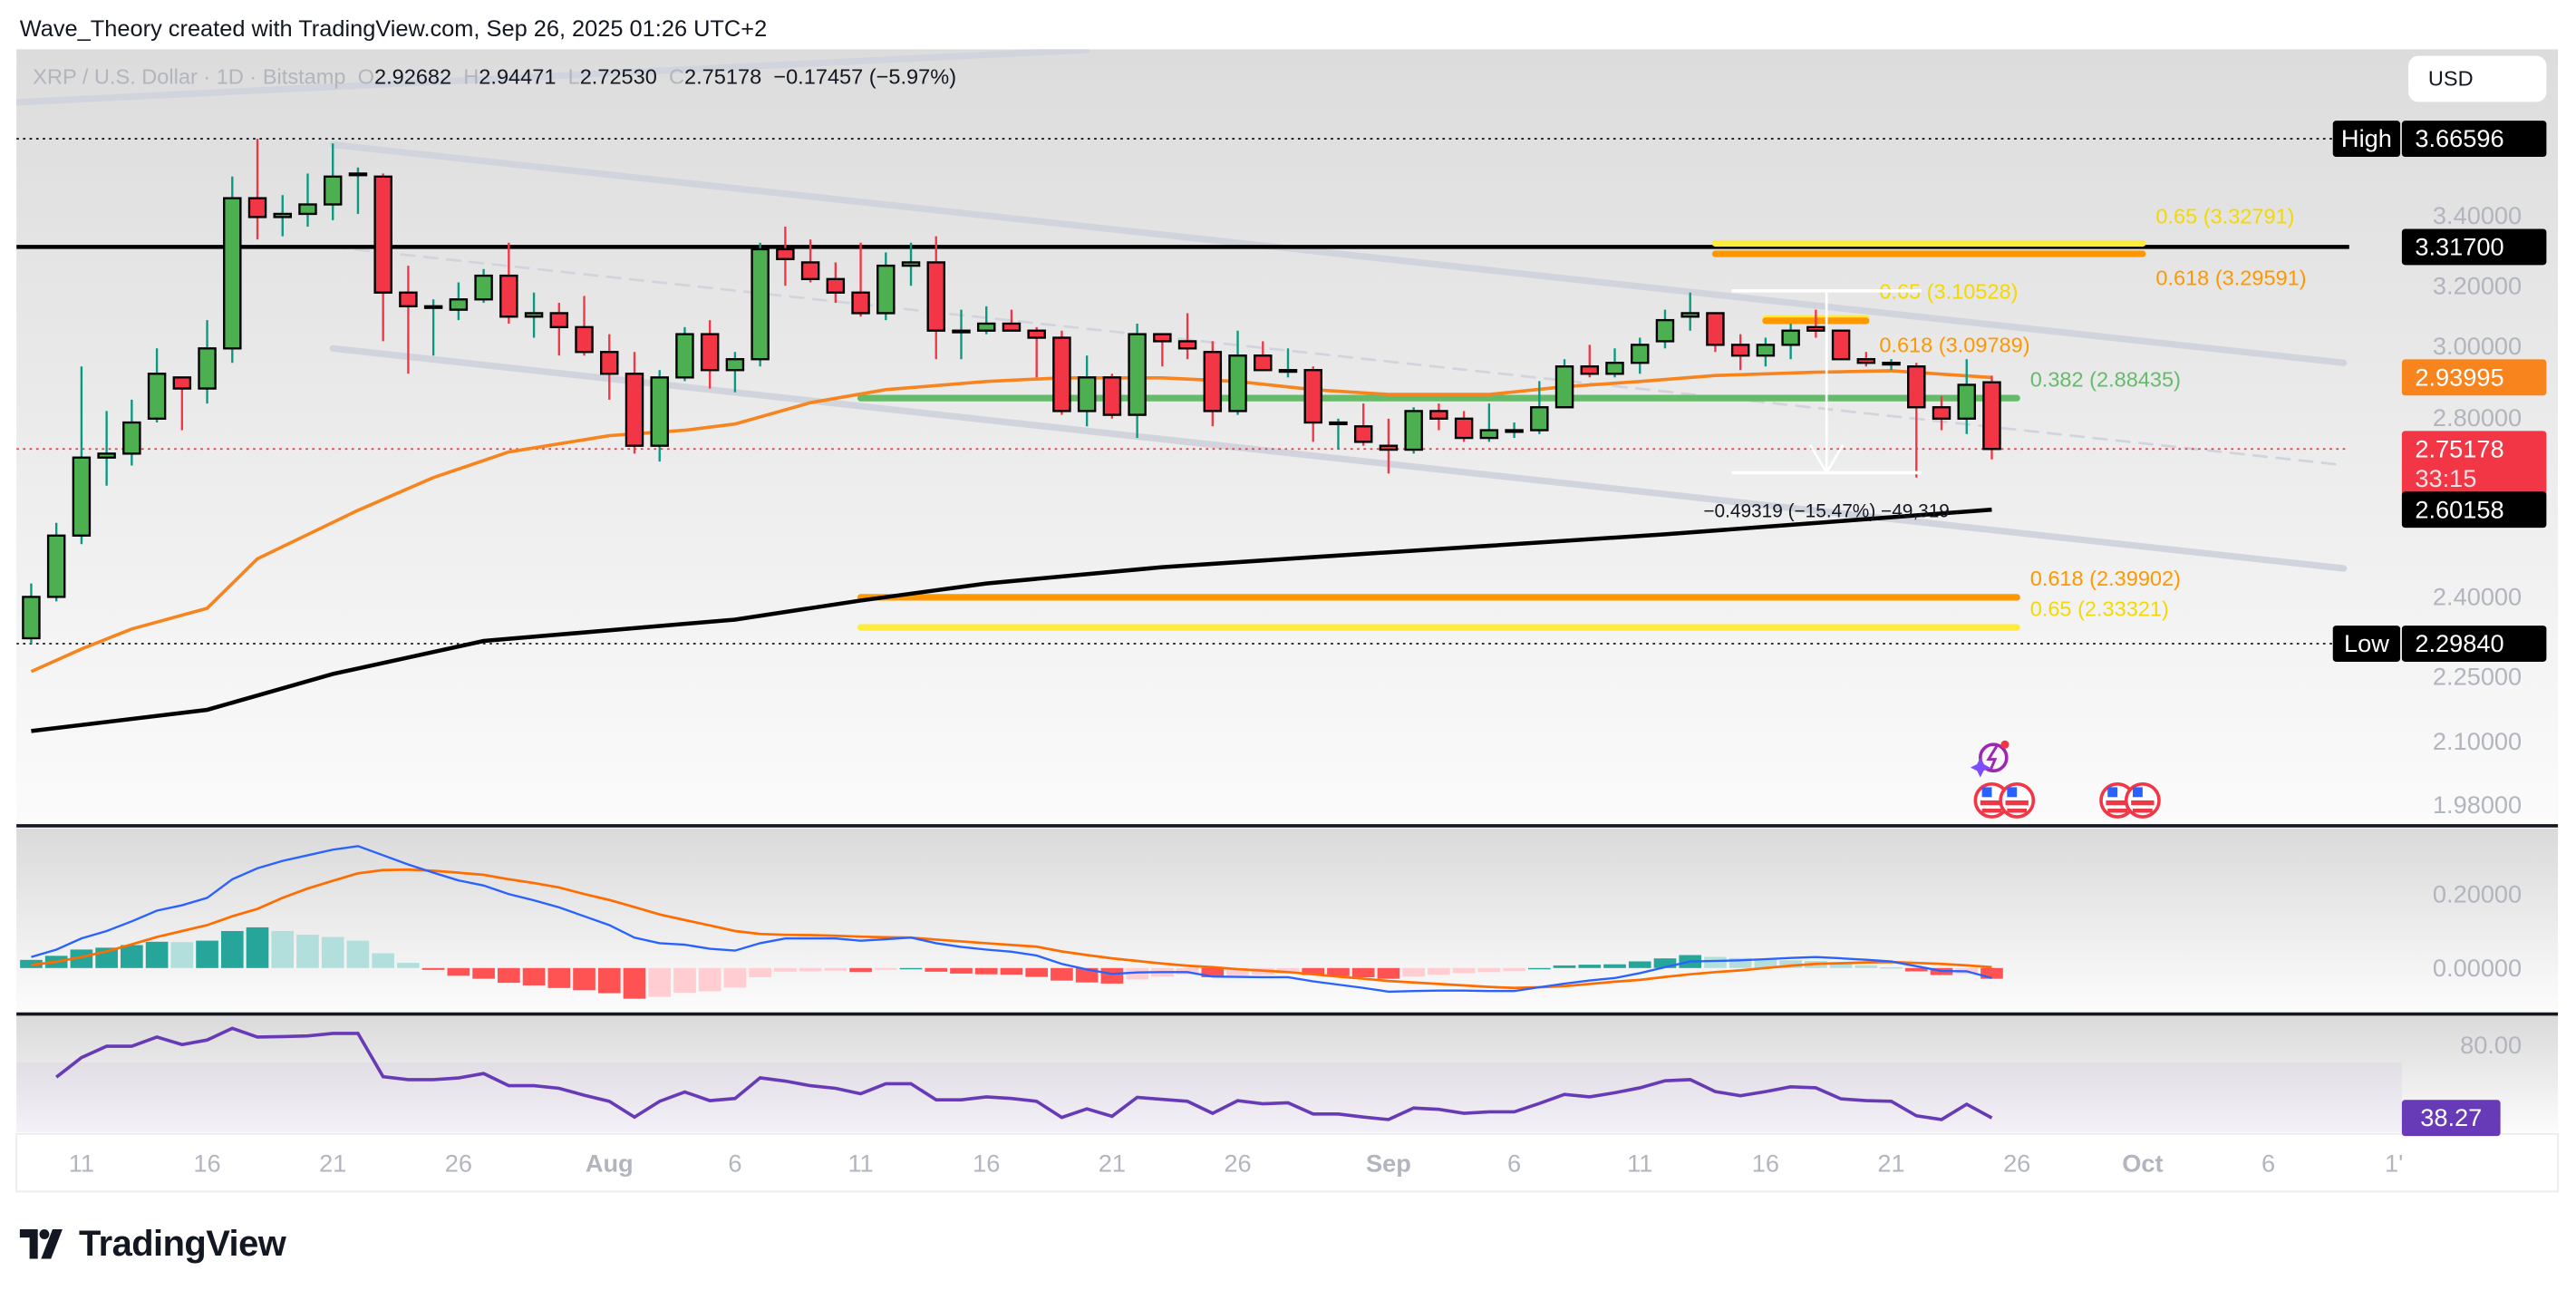 The height and width of the screenshot is (1300, 2576). What do you see at coordinates (2477, 346) in the screenshot?
I see `price-axis-tick: 3.00000` at bounding box center [2477, 346].